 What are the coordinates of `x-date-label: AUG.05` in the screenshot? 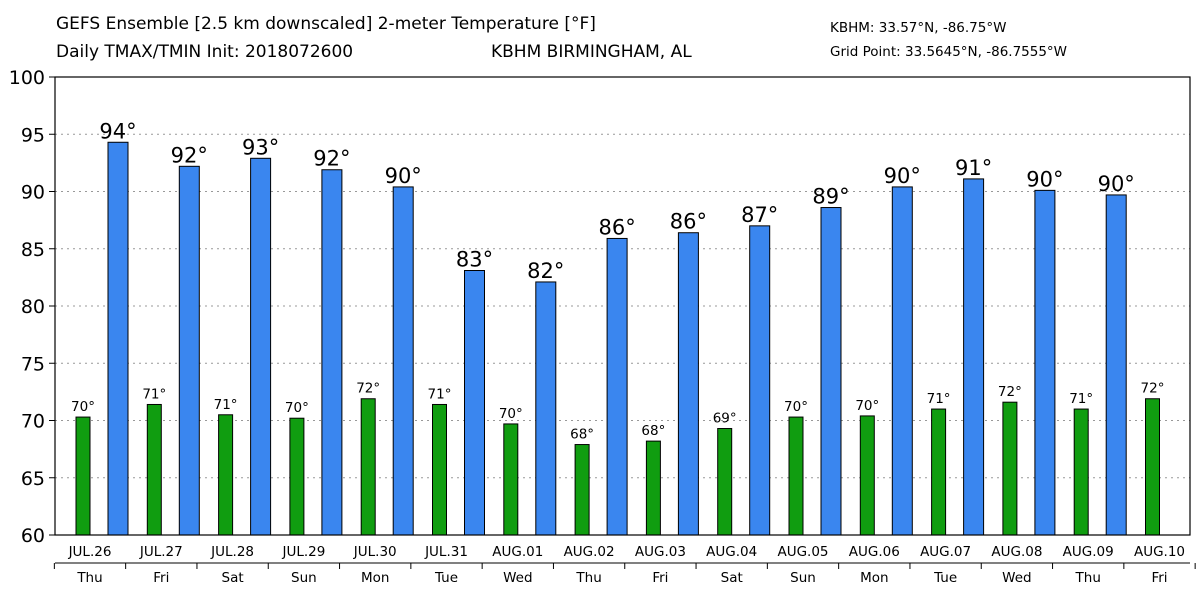 It's located at (802, 552).